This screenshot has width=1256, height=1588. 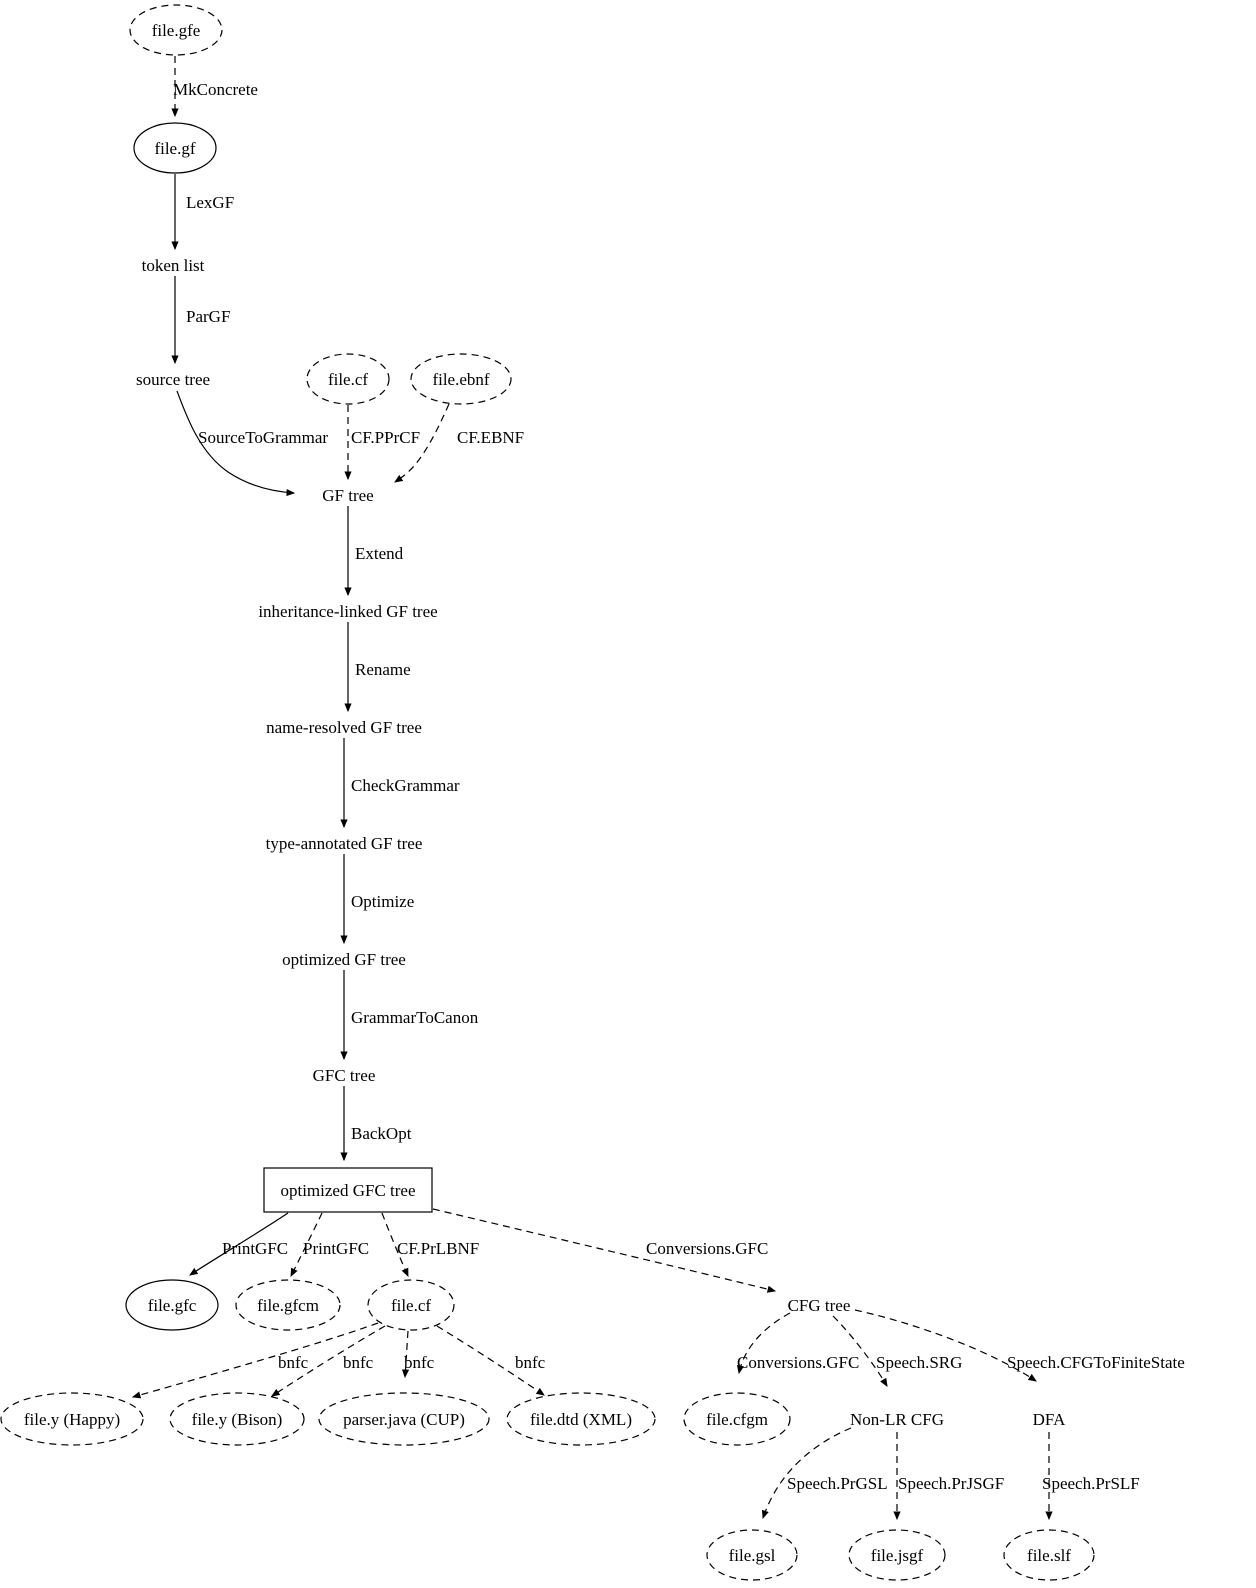 I want to click on node-label-parser-java-cup: parser.java (CUP), so click(x=404, y=1419).